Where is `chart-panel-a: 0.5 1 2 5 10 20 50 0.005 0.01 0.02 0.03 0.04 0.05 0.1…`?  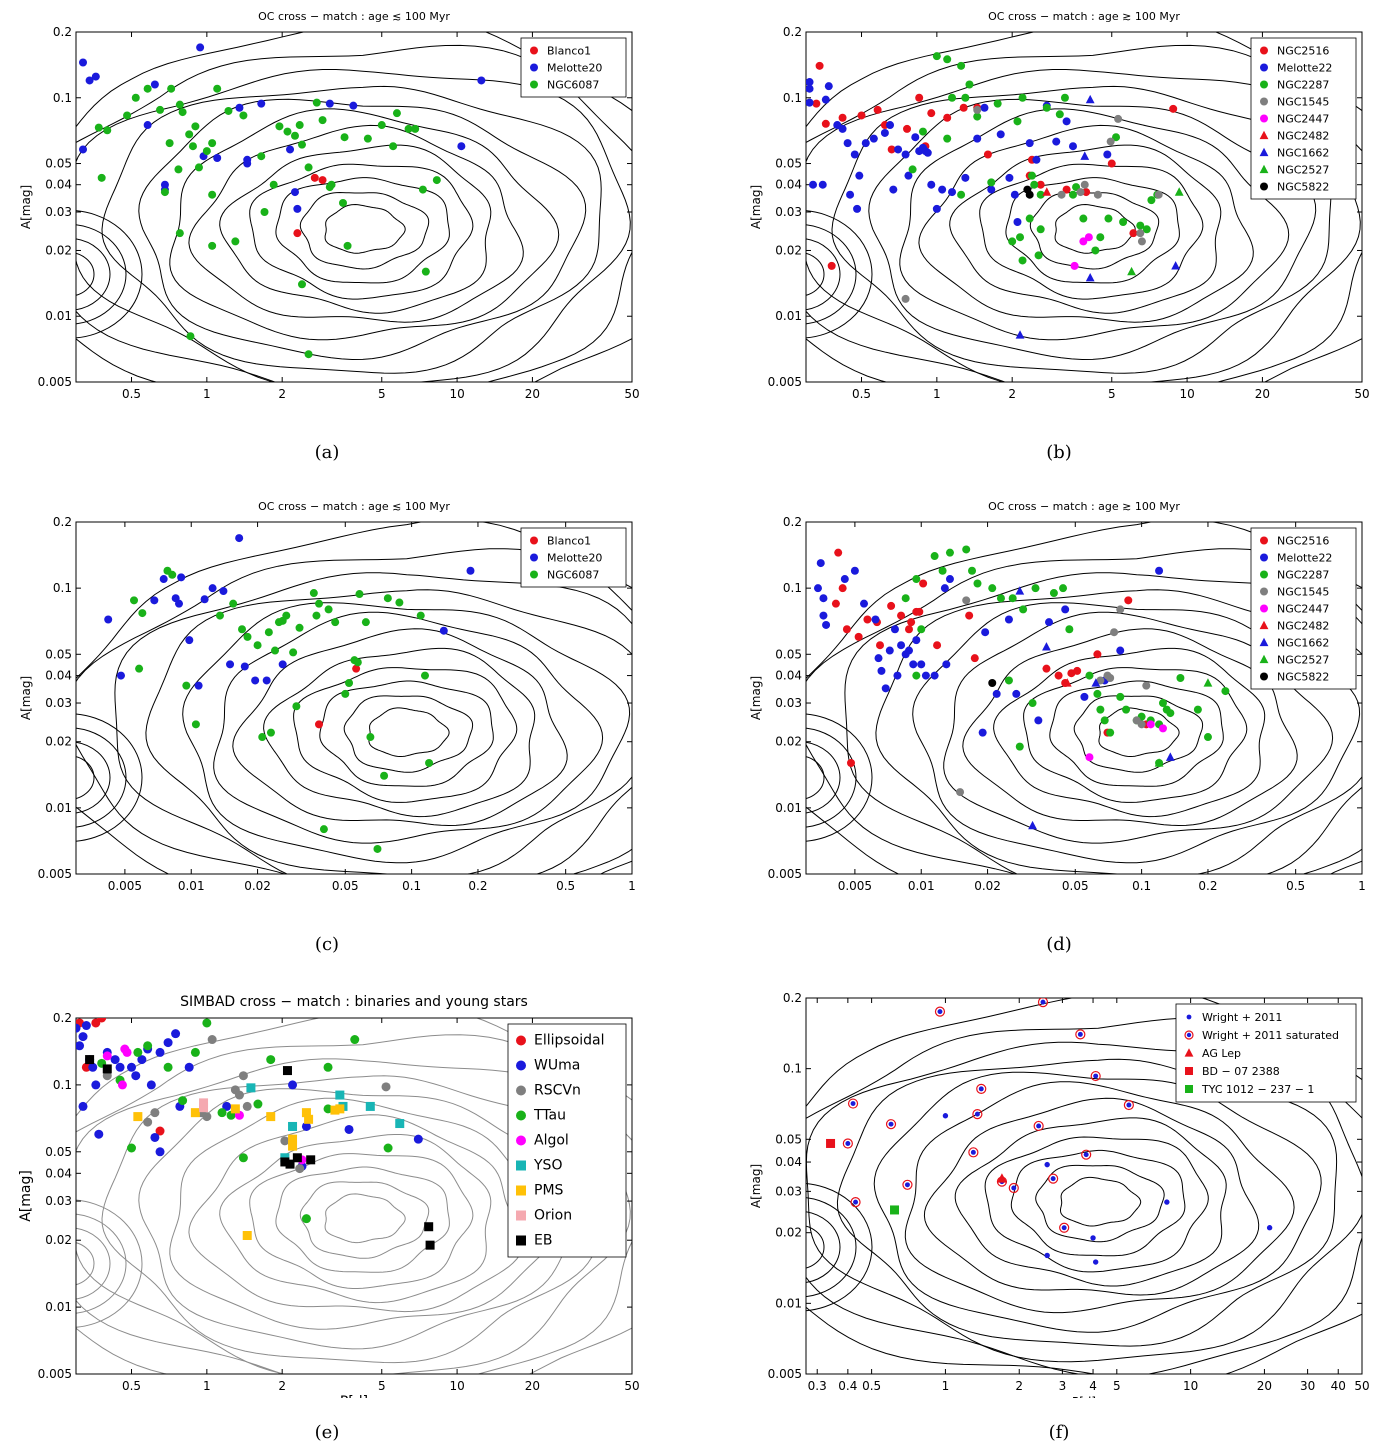
chart-panel-a: 0.5 1 2 5 10 20 50 0.005 0.01 0.02 0.03 0.04 0.05 0.1… is located at coordinates (329, 205).